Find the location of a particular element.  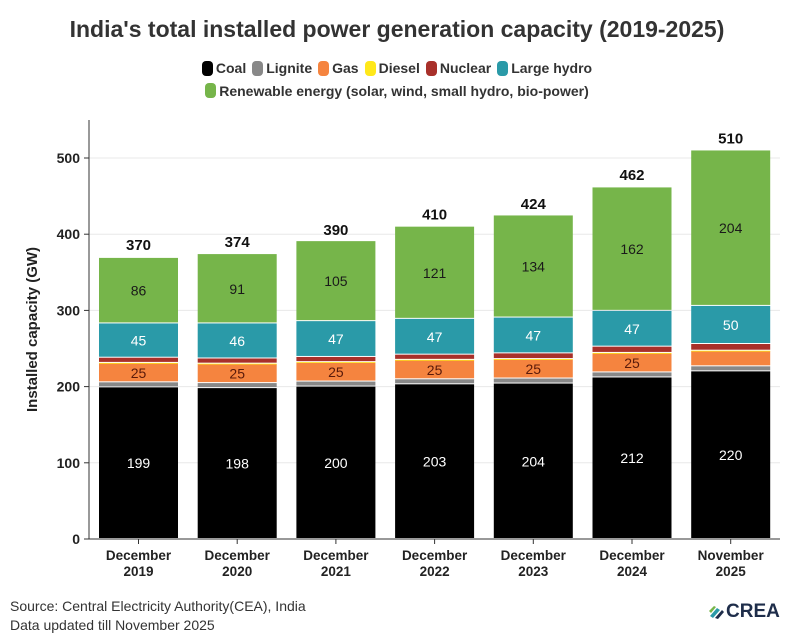

data-label: 212 is located at coordinates (632, 458).